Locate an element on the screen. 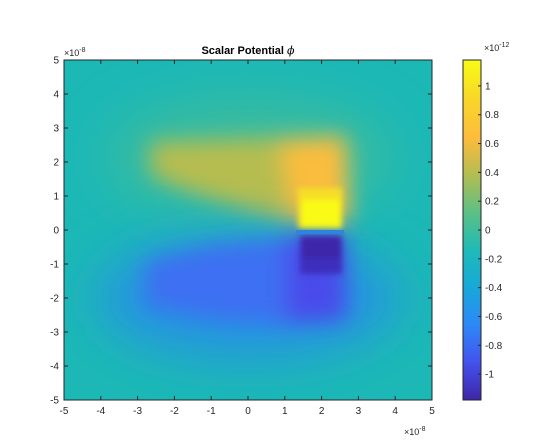 The width and height of the screenshot is (541, 444). x-tick-label: -1 is located at coordinates (211, 411).